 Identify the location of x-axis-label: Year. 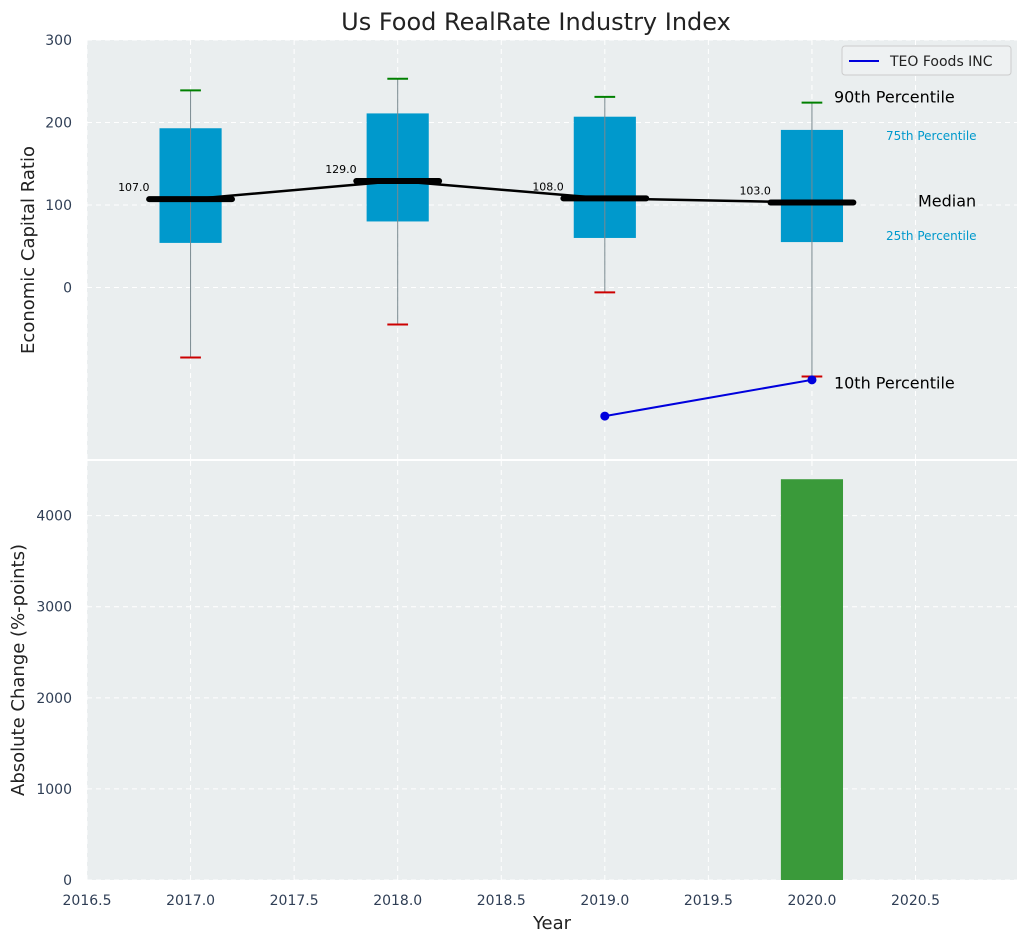
(552, 923).